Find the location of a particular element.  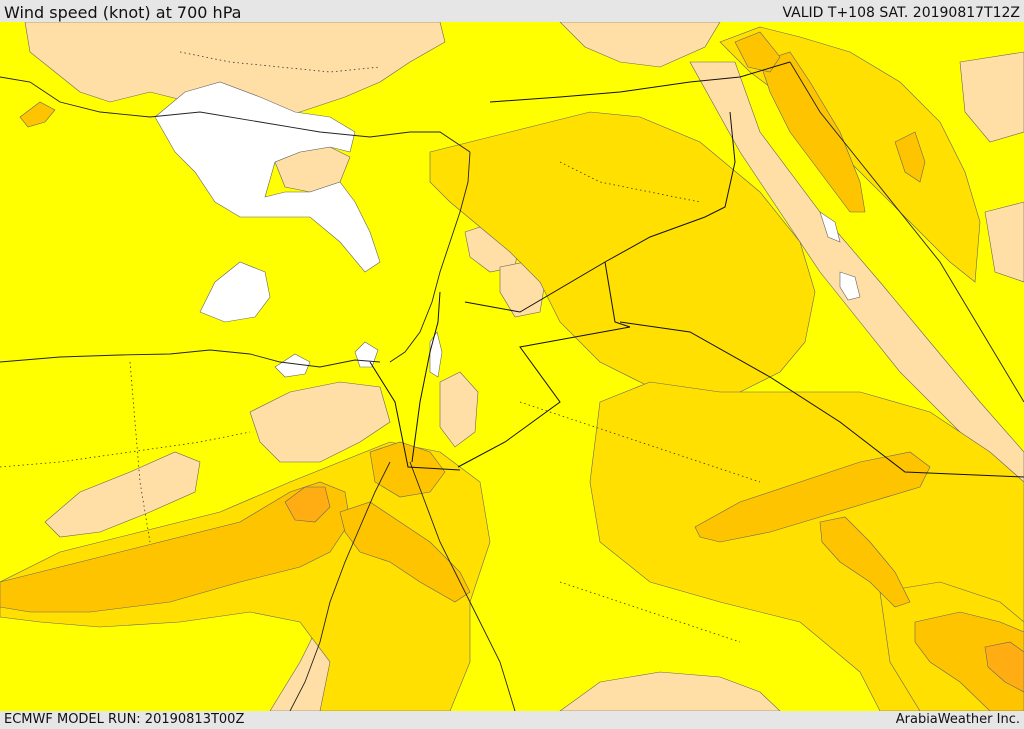

coastline-anatolia is located at coordinates (235, 114).